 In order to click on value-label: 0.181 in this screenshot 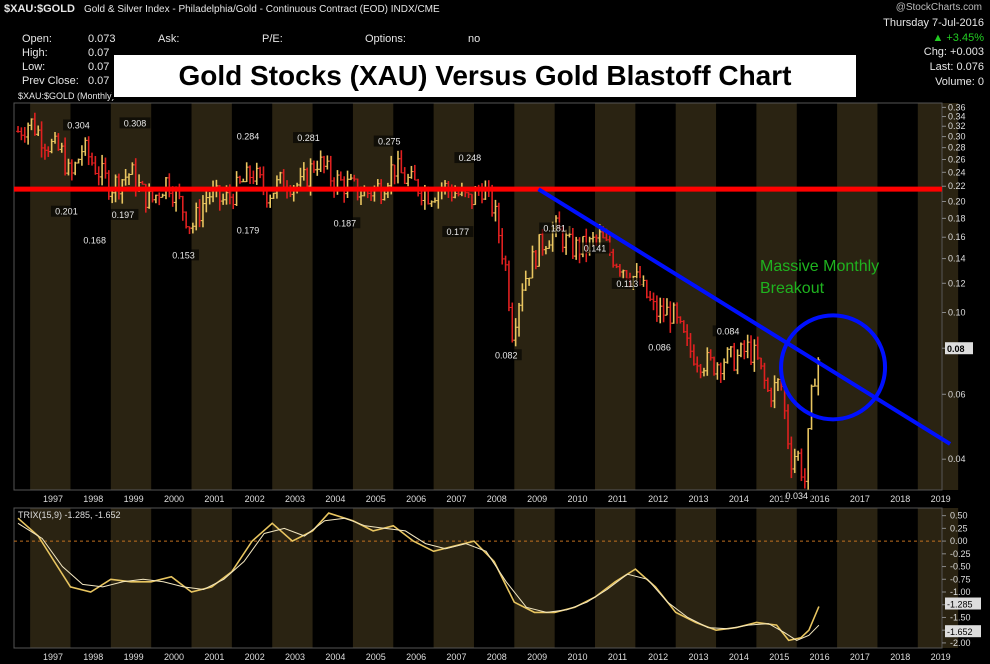, I will do `click(554, 228)`.